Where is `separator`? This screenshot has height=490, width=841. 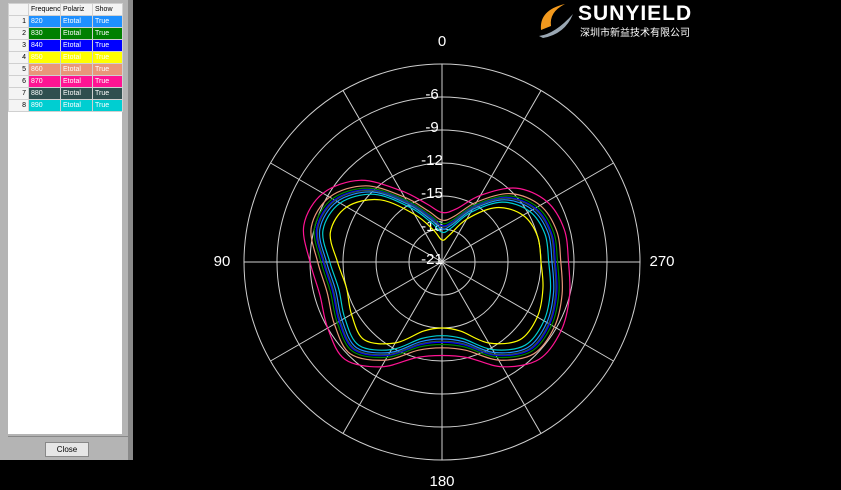
separator is located at coordinates (68, 436).